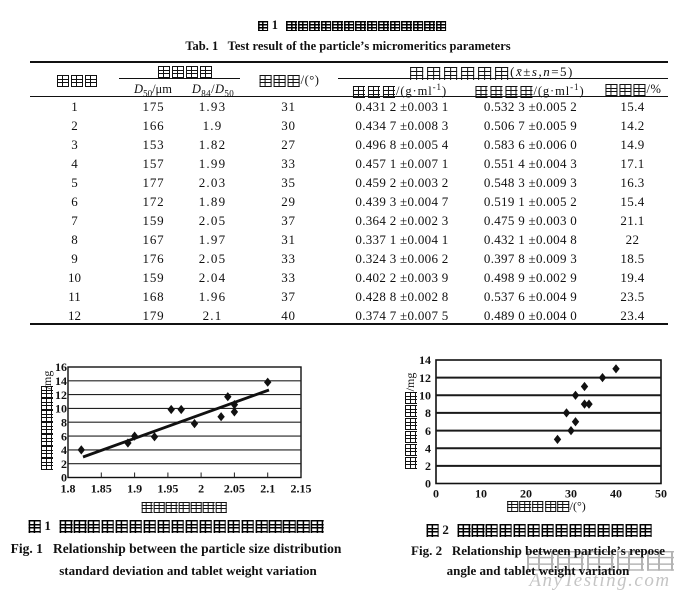 This screenshot has width=680, height=597. Describe the element at coordinates (571, 494) in the screenshot. I see `svg-text: 30` at that location.